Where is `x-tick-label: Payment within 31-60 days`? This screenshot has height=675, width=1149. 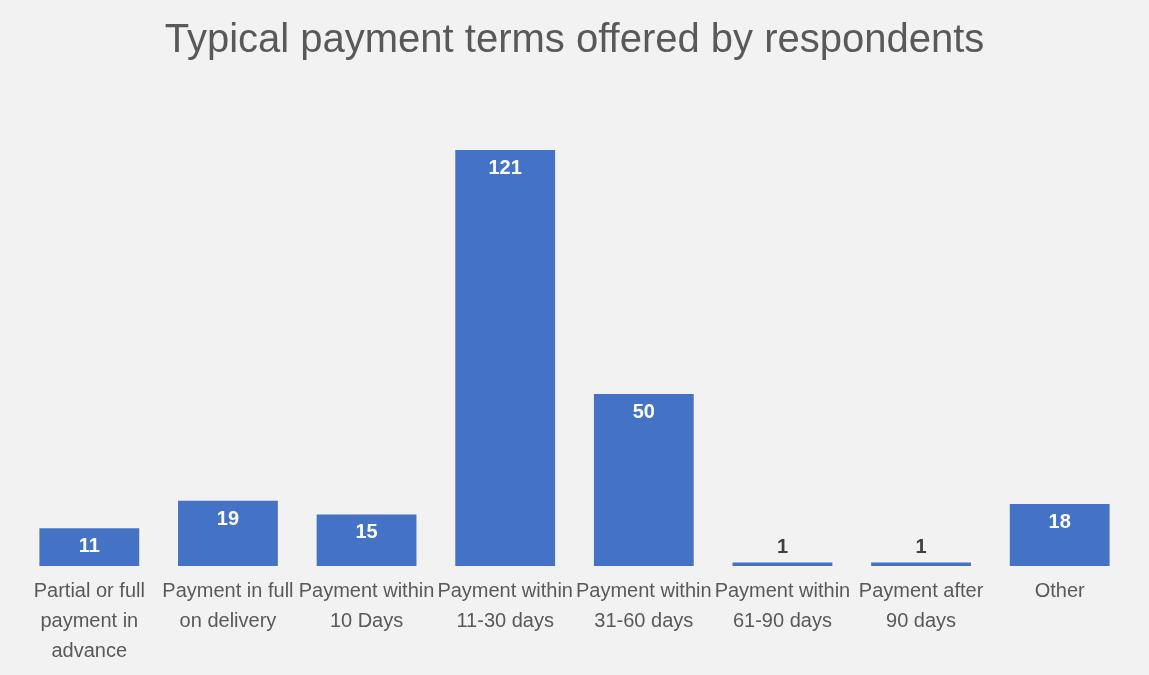
x-tick-label: Payment within 31-60 days is located at coordinates (644, 604).